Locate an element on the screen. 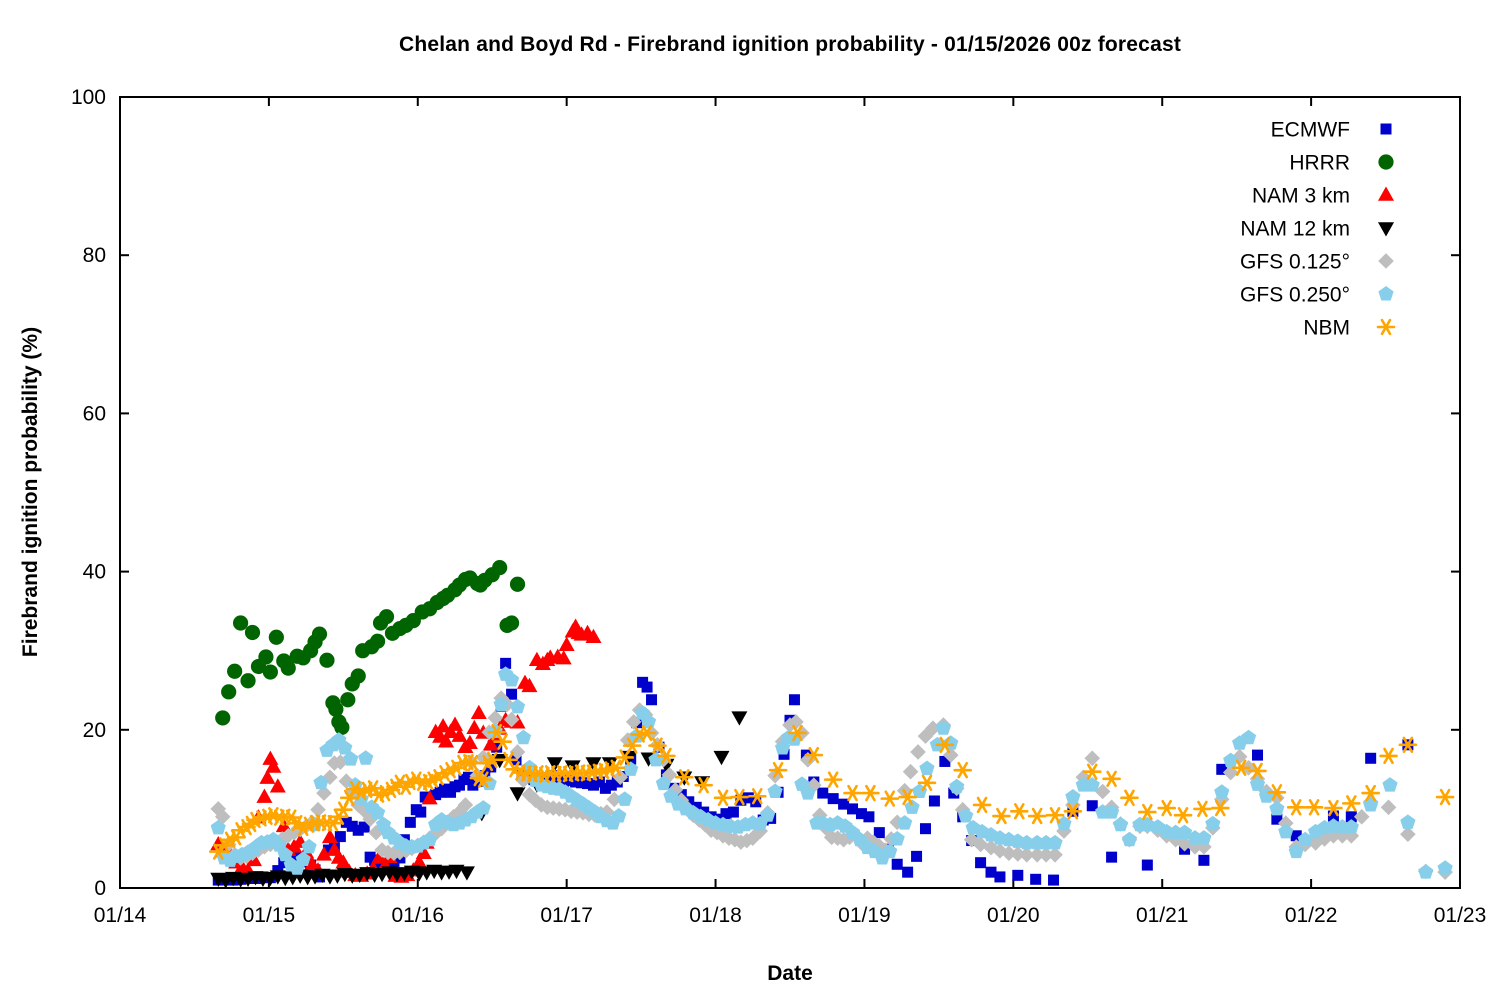  legend-item-gfs-0-125: GFS 0.125° is located at coordinates (1317, 262).